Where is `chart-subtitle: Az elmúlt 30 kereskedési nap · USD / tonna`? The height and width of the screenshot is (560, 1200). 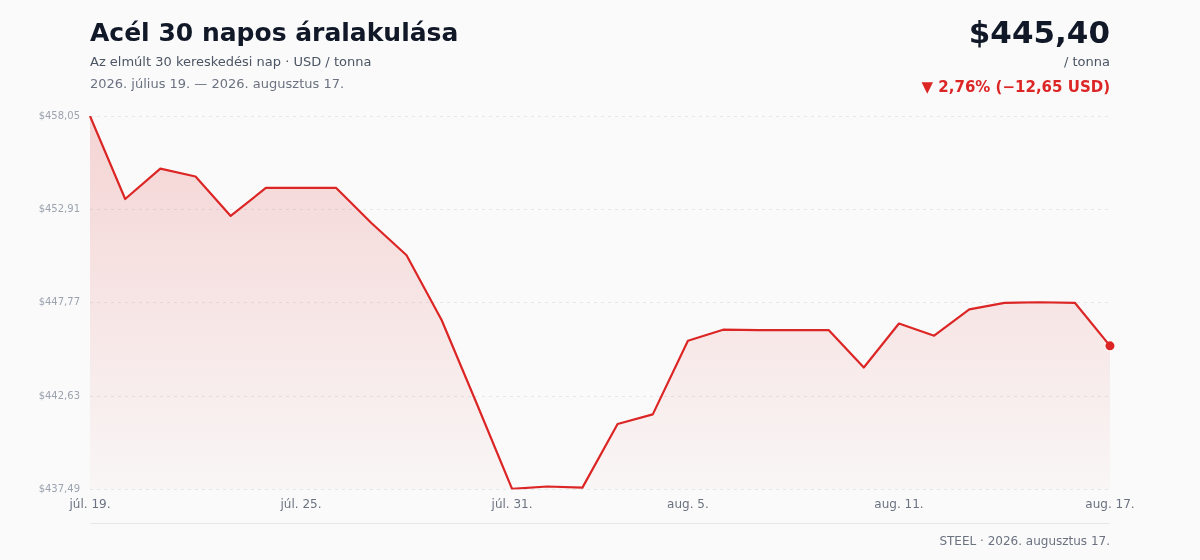
chart-subtitle: Az elmúlt 30 kereskedési nap · USD / tonna is located at coordinates (231, 61).